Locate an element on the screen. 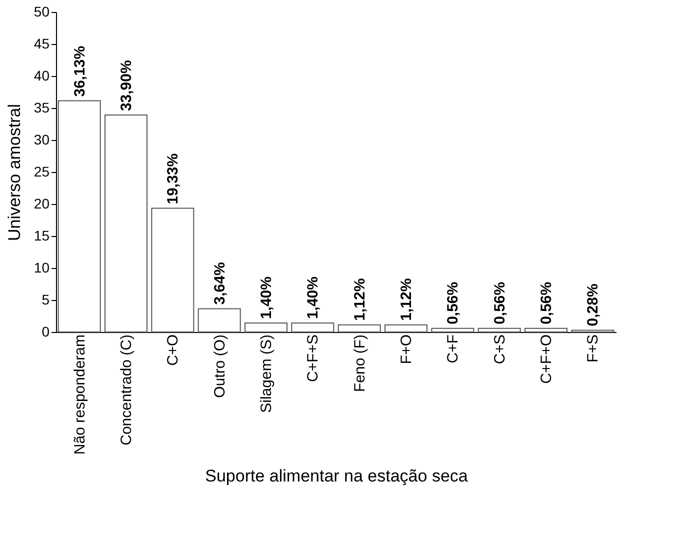 The height and width of the screenshot is (558, 683). x-tick-label: Feno (F) is located at coordinates (359, 363).